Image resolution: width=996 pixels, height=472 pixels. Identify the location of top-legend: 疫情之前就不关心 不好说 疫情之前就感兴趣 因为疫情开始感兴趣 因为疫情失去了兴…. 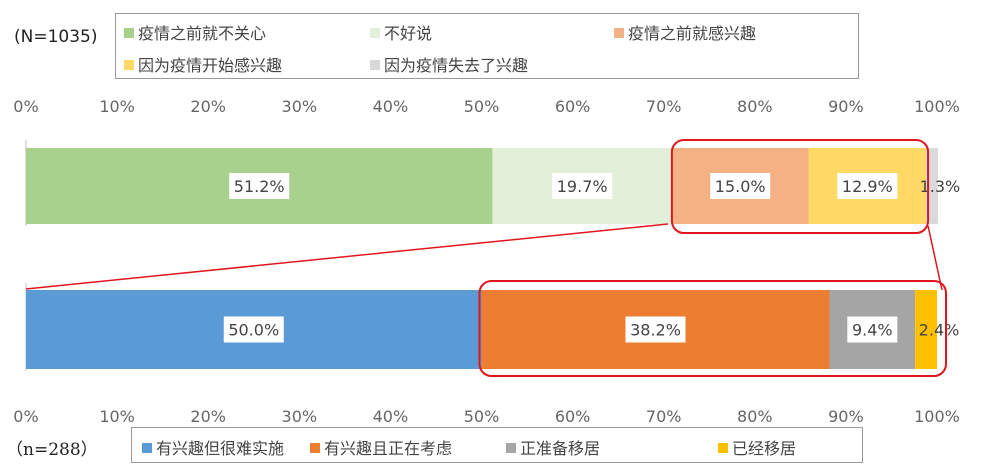
(487, 46).